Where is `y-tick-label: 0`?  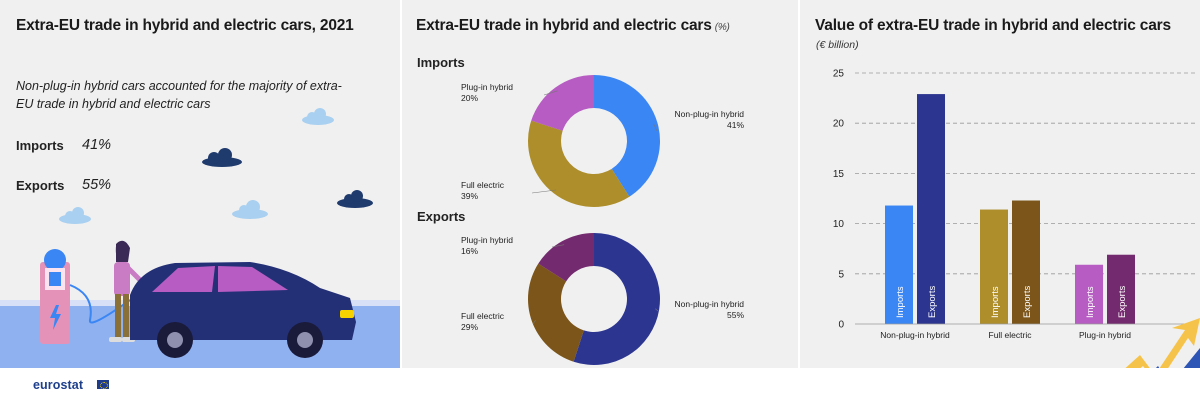 y-tick-label: 0 is located at coordinates (841, 325).